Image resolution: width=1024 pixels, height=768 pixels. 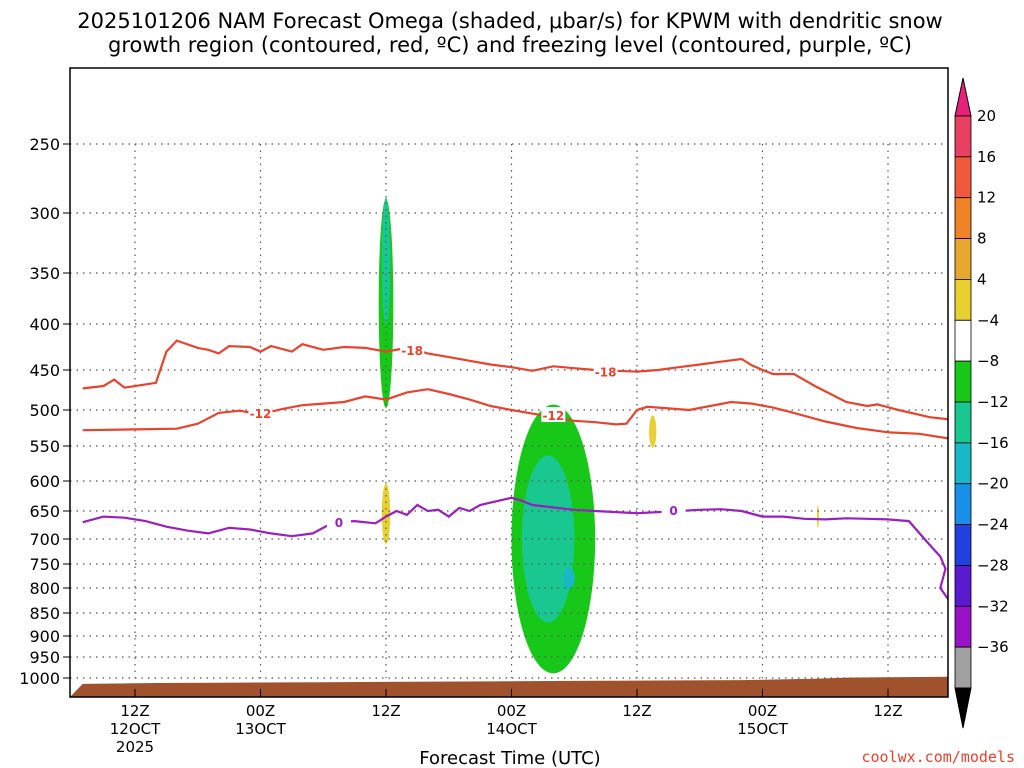 I want to click on colorbar-tick-label: 4, so click(x=982, y=279).